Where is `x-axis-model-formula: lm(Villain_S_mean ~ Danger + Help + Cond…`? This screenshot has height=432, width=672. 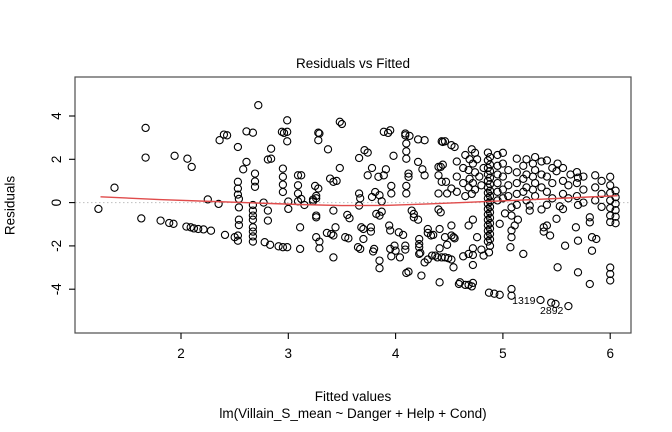
x-axis-model-formula: lm(Villain_S_mean ~ Danger + Help + Cond… is located at coordinates (353, 413).